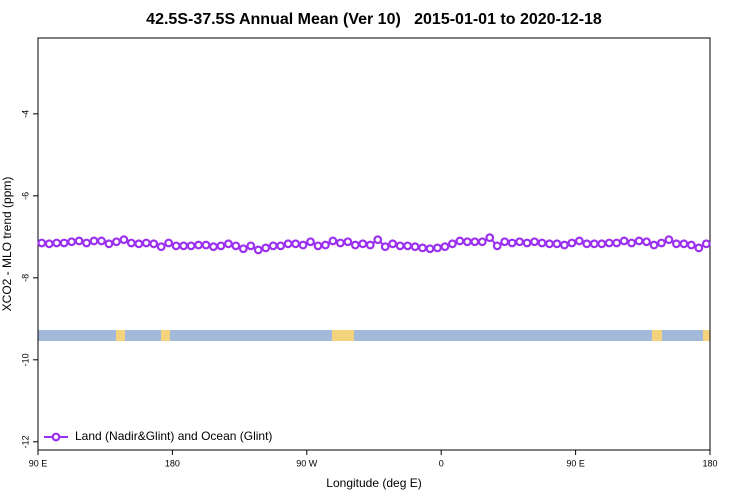  I want to click on legend-marker, so click(56, 437).